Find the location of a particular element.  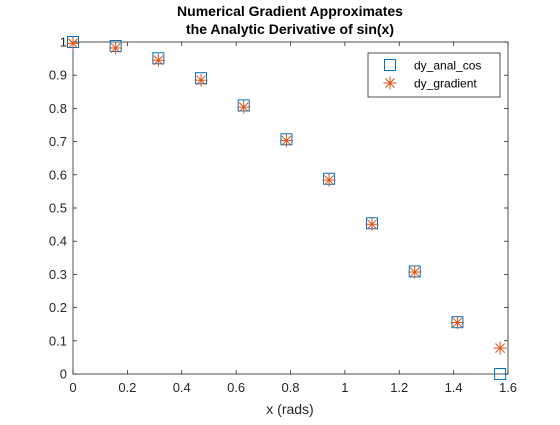

x-tick-label: 0.2 is located at coordinates (127, 387).